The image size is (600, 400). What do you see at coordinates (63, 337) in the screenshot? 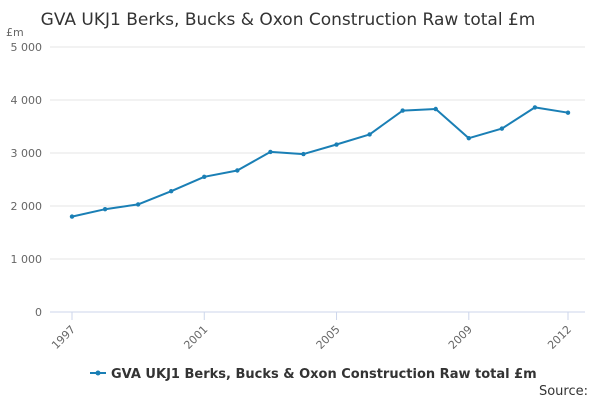
I see `x-tick-label: 1997` at bounding box center [63, 337].